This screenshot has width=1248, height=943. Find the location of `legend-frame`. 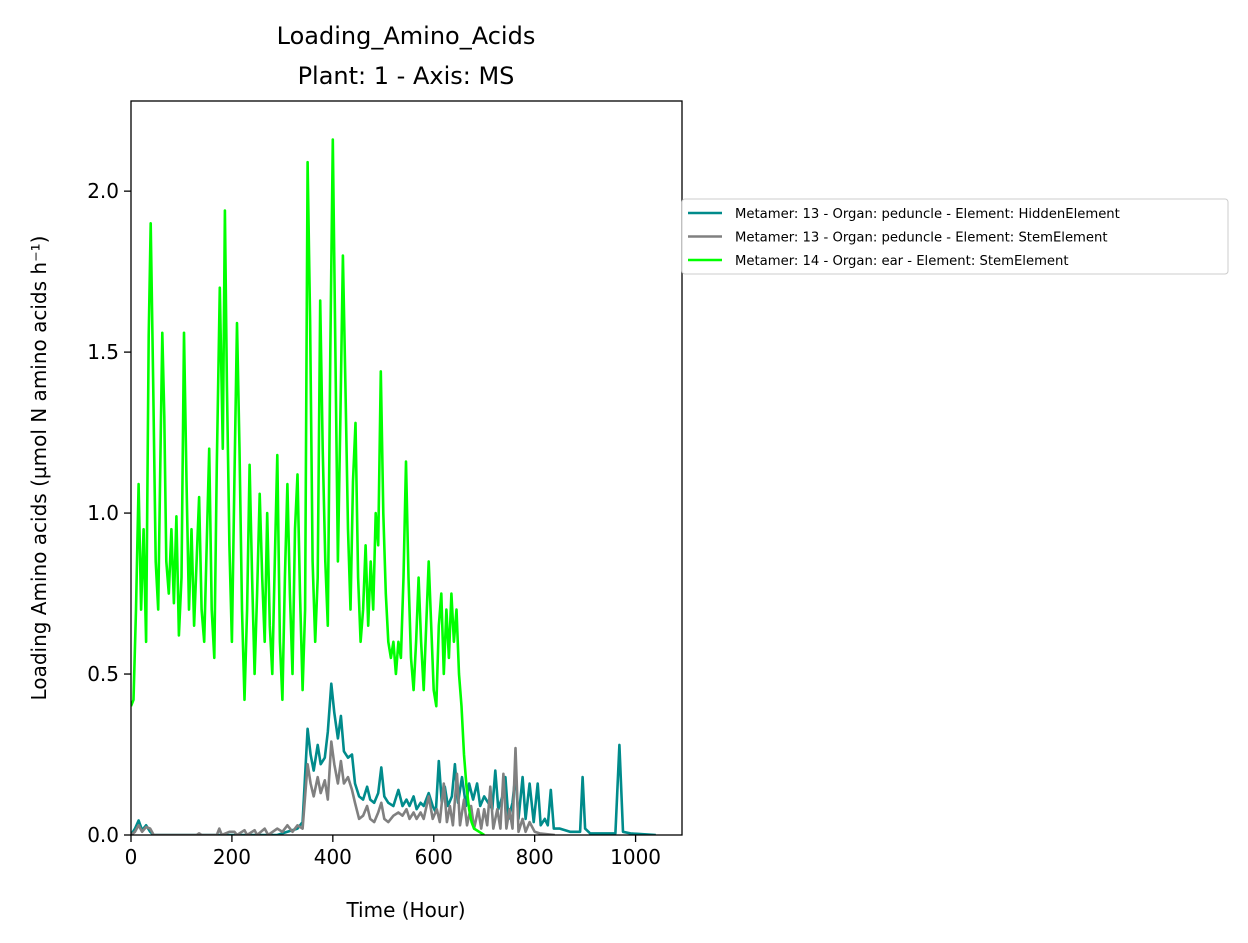

legend-frame is located at coordinates (955, 236).